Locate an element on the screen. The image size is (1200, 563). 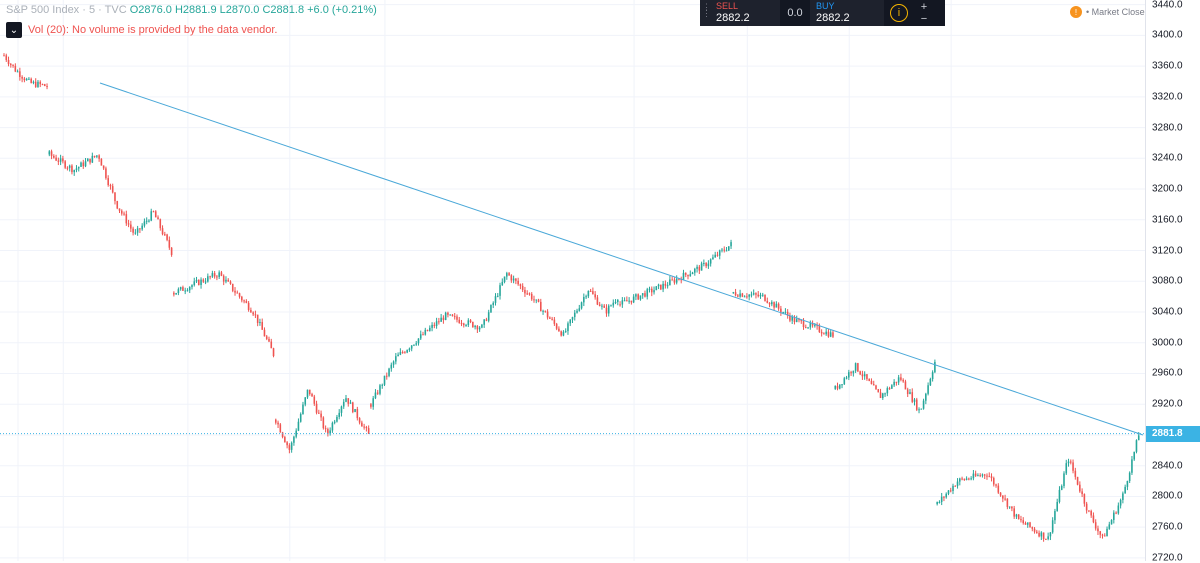
price-tick-label: 3040.0 is located at coordinates (1167, 312).